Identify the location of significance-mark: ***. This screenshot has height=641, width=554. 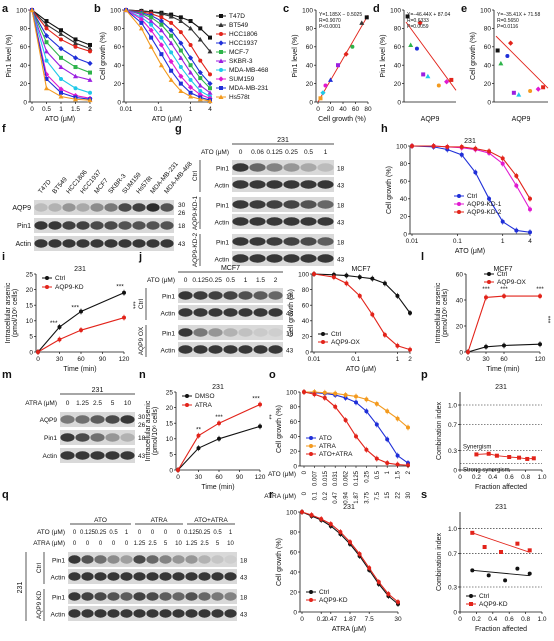
(547, 320).